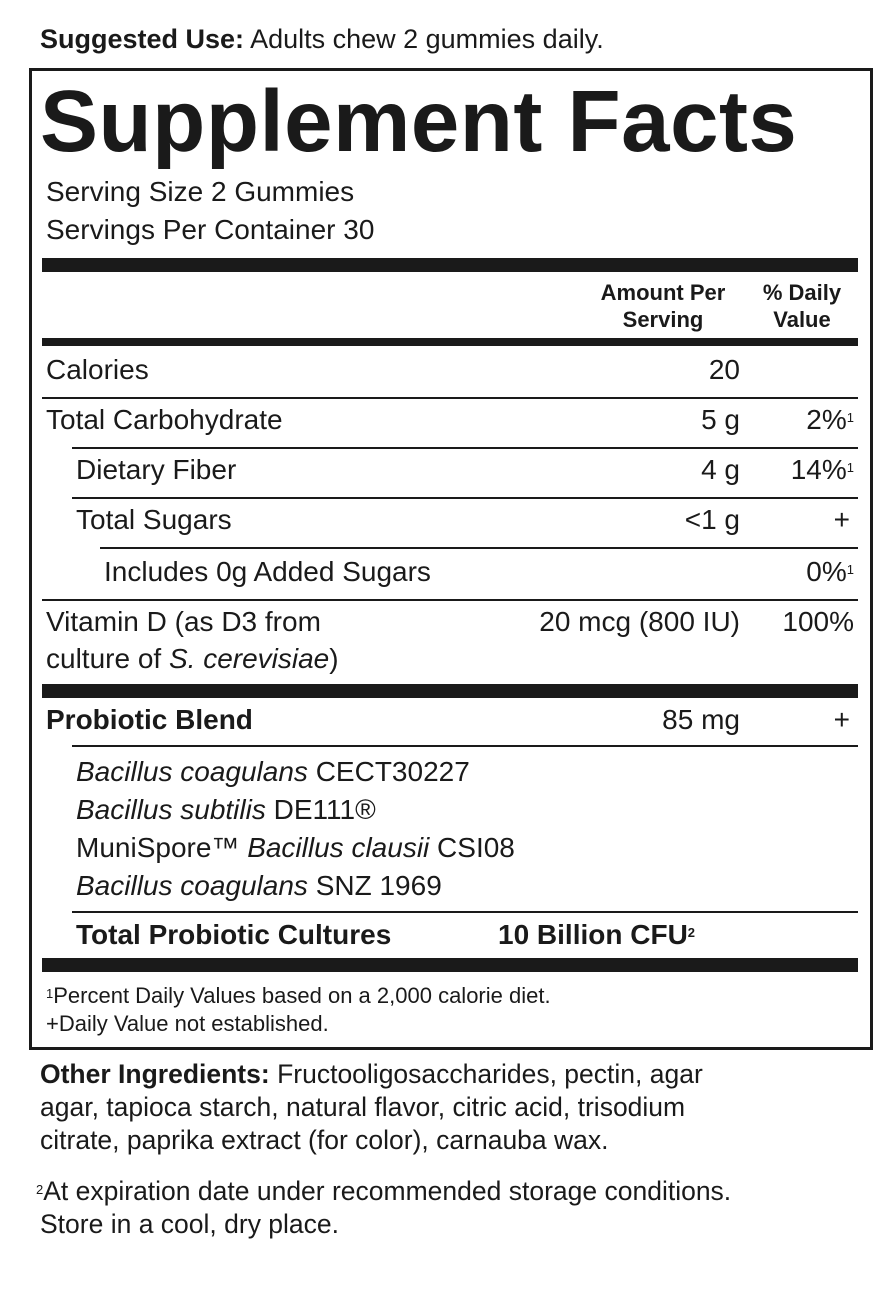 The image size is (896, 1297). I want to click on header-text: % Daily, so click(802, 292).